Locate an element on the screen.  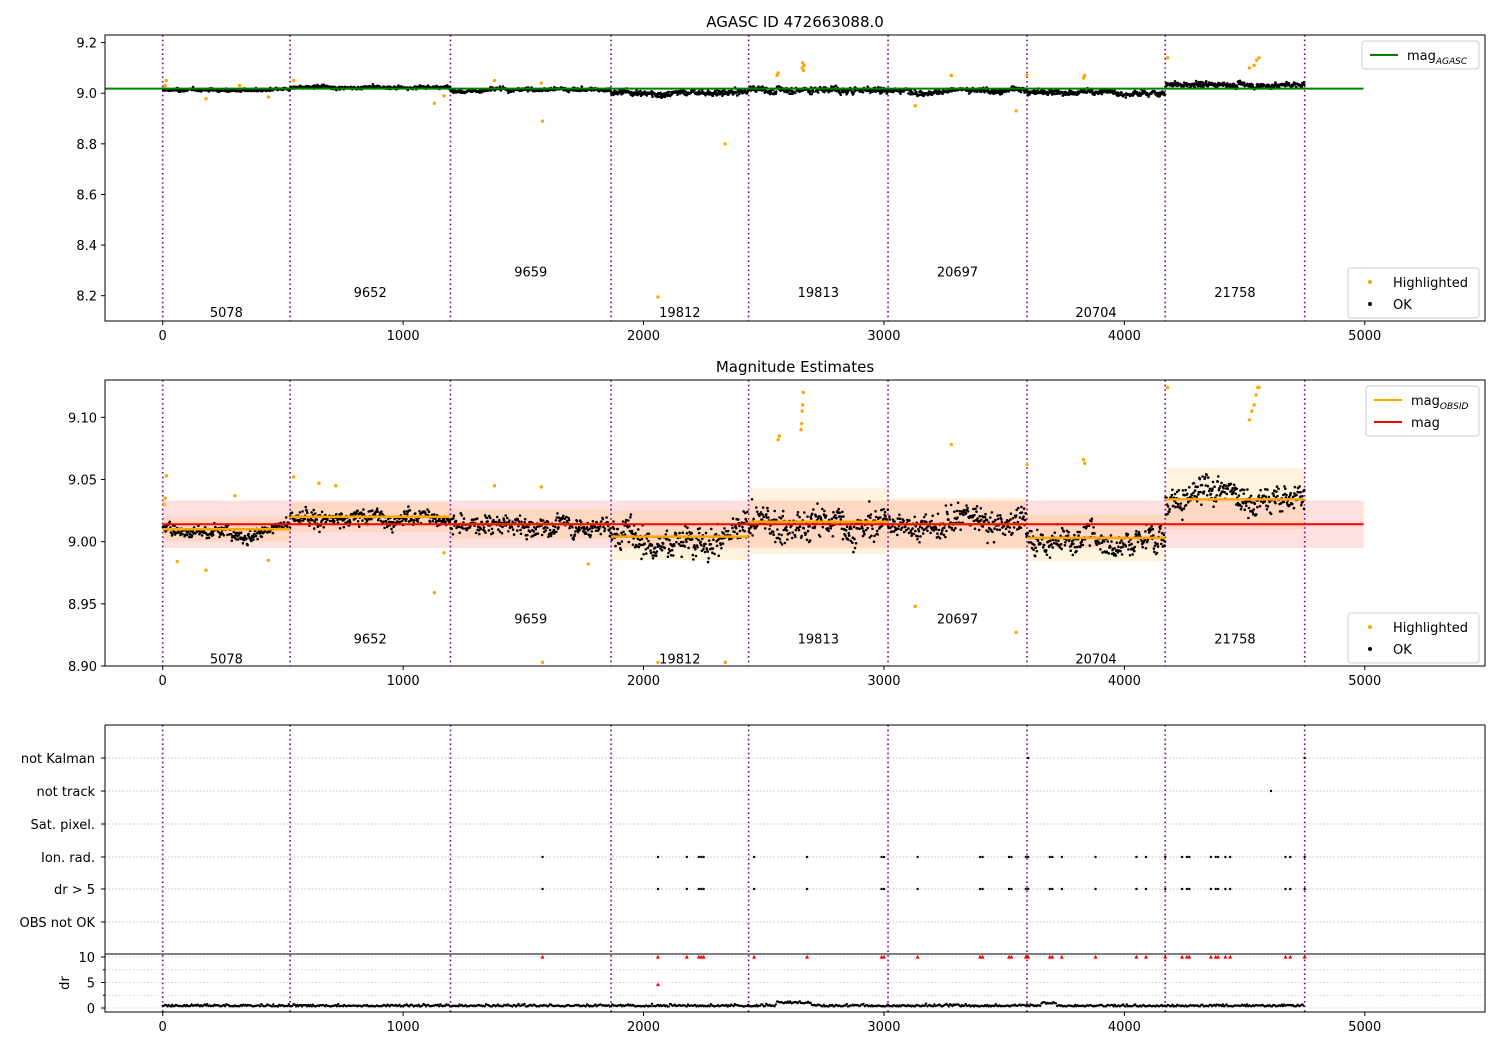
obsid-label: 5078 is located at coordinates (226, 313).